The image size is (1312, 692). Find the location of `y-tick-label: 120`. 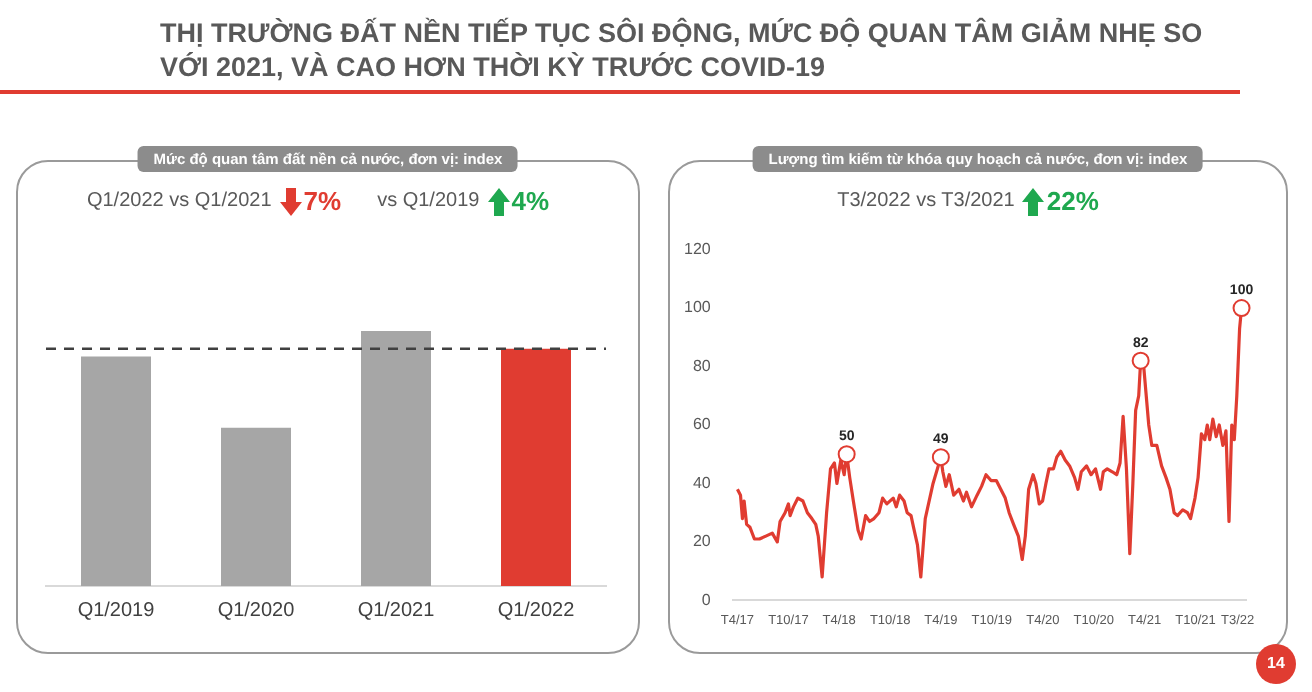

y-tick-label: 120 is located at coordinates (697, 249).